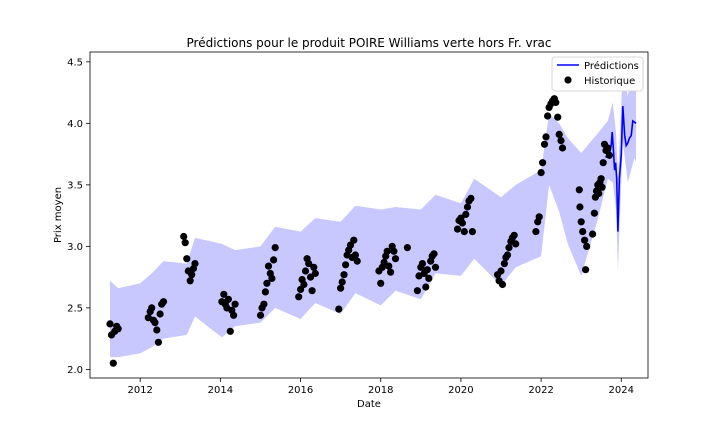 This screenshot has height=432, width=720. Describe the element at coordinates (75, 370) in the screenshot. I see `y-tick-label: 2.0` at that location.